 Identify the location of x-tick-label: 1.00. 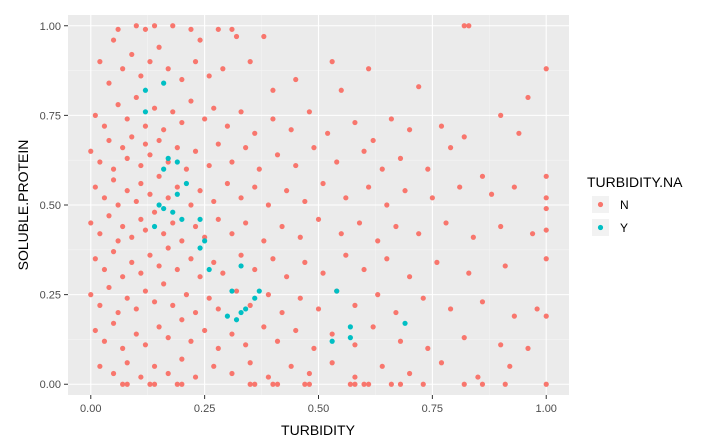
(546, 409).